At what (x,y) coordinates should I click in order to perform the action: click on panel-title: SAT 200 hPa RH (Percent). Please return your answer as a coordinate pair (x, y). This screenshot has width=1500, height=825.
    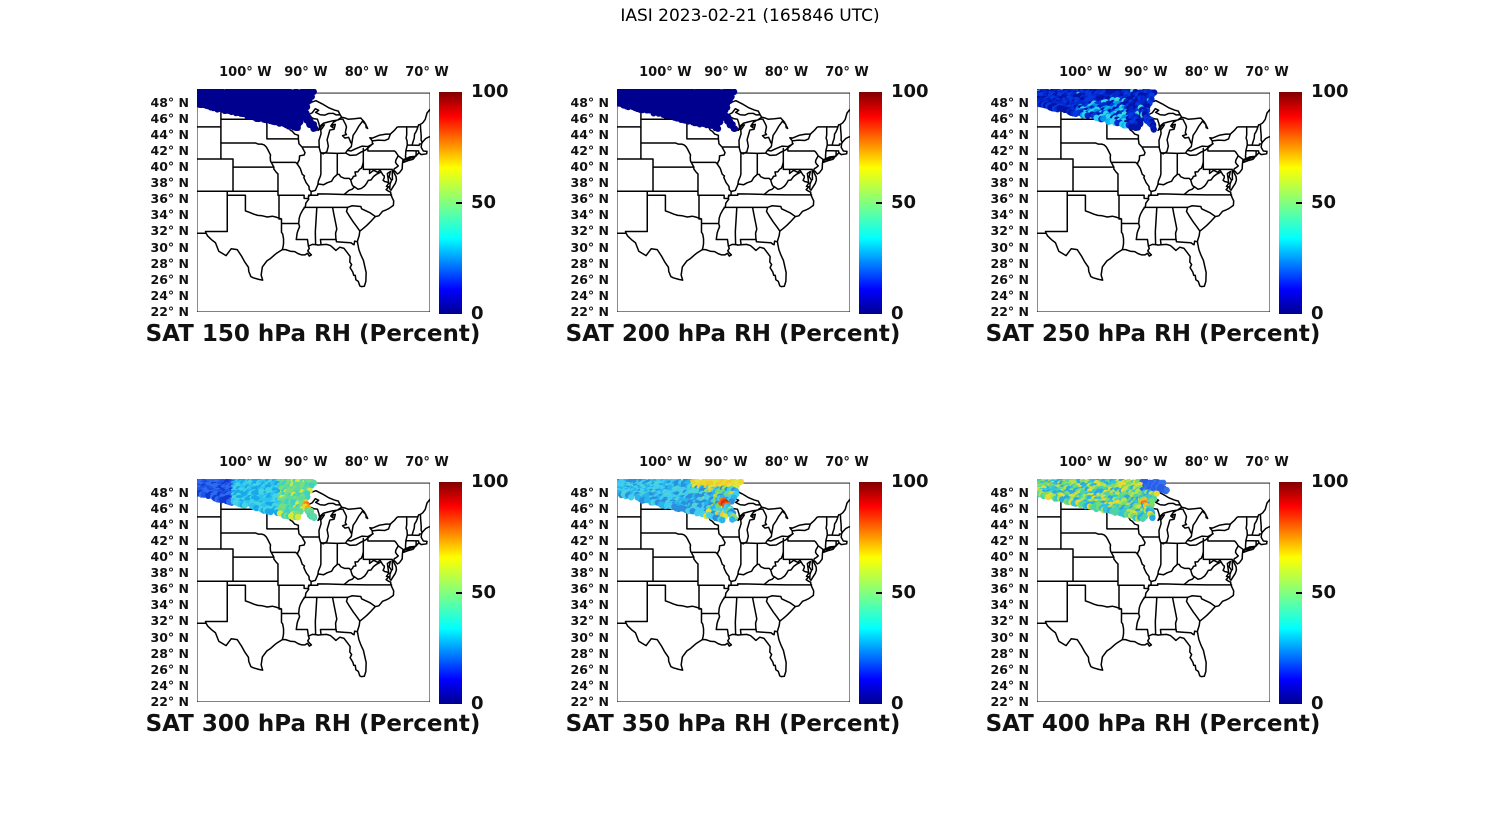
    Looking at the image, I should click on (733, 334).